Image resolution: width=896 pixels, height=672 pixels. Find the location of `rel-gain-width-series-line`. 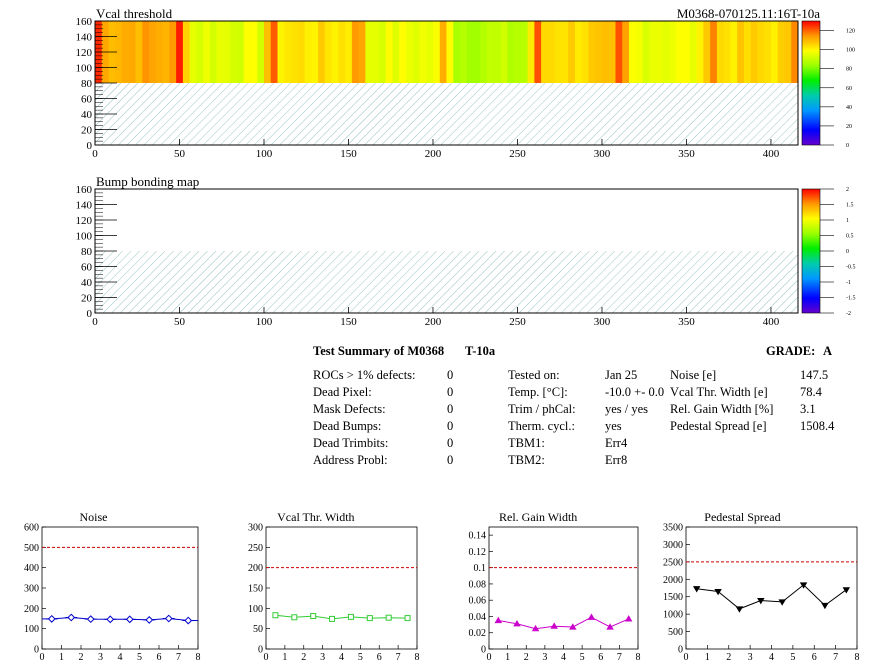

rel-gain-width-series-line is located at coordinates (563, 623).